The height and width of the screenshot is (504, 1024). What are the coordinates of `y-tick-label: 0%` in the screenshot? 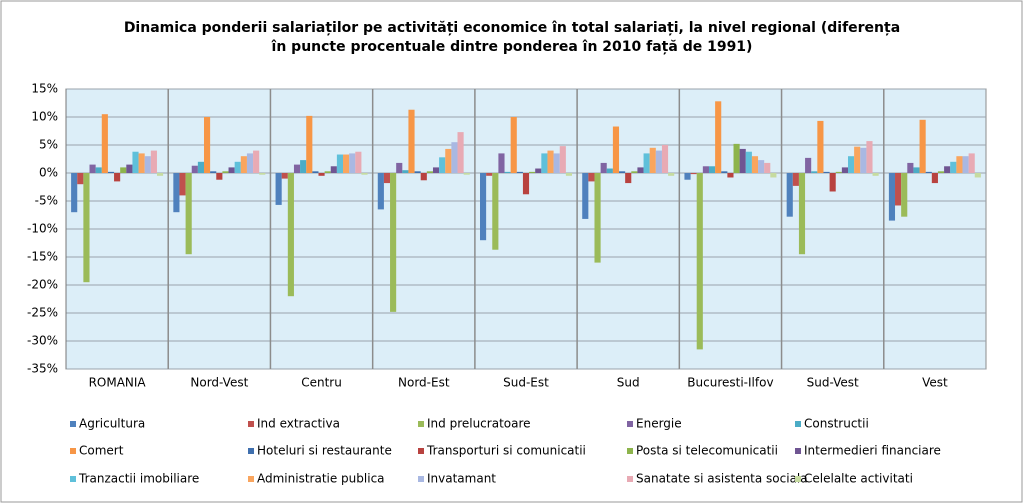 It's located at (48, 173).